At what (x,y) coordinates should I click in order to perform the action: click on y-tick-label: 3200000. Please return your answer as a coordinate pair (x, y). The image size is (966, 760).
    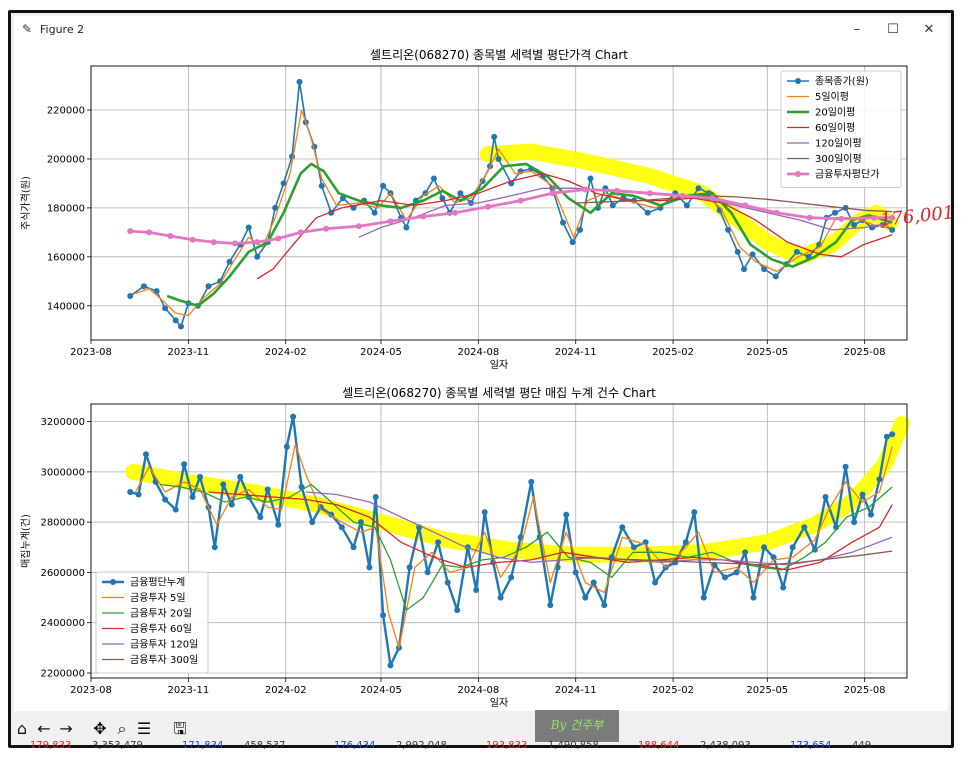
    Looking at the image, I should click on (62, 422).